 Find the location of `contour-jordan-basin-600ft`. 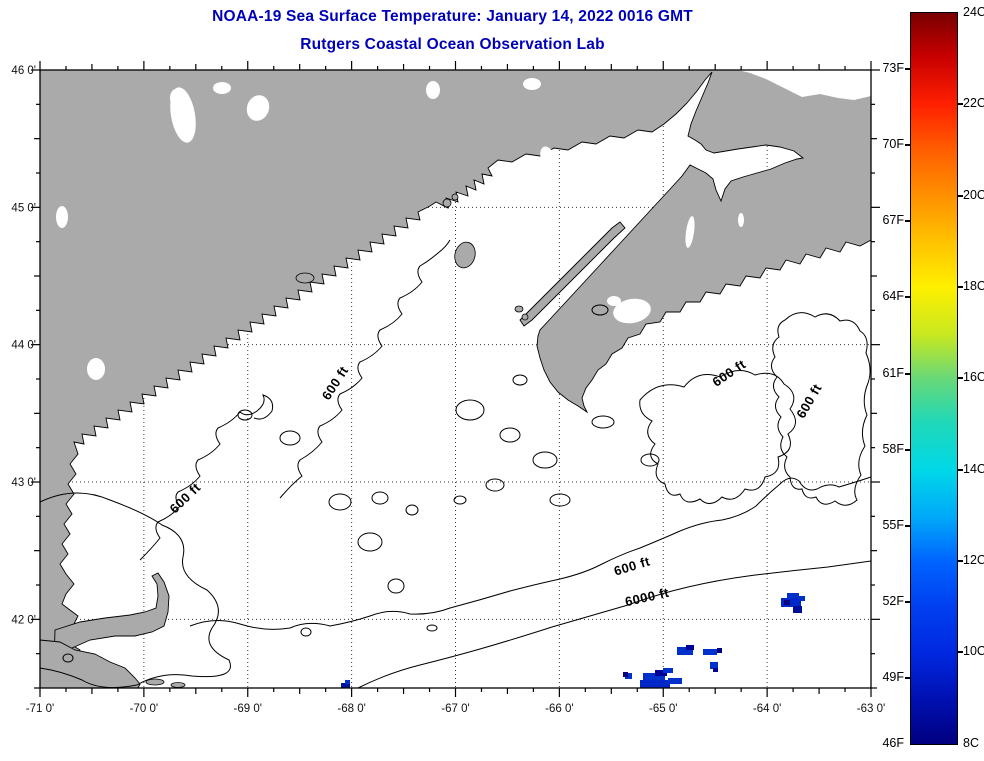

contour-jordan-basin-600ft is located at coordinates (365, 369).